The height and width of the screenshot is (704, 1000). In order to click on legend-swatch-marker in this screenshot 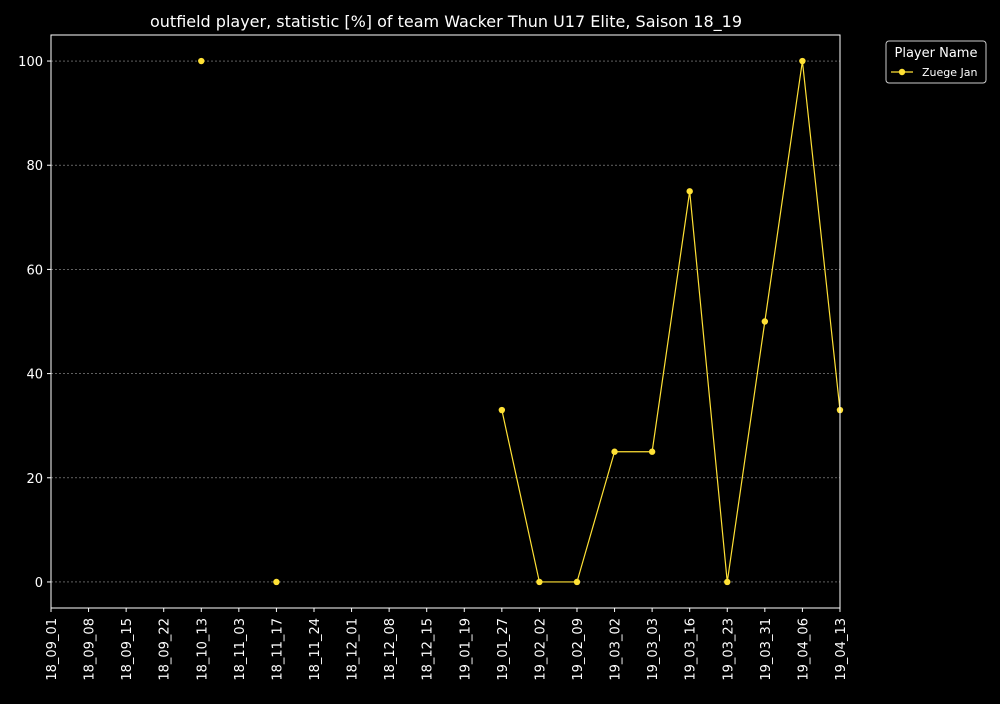, I will do `click(902, 72)`.